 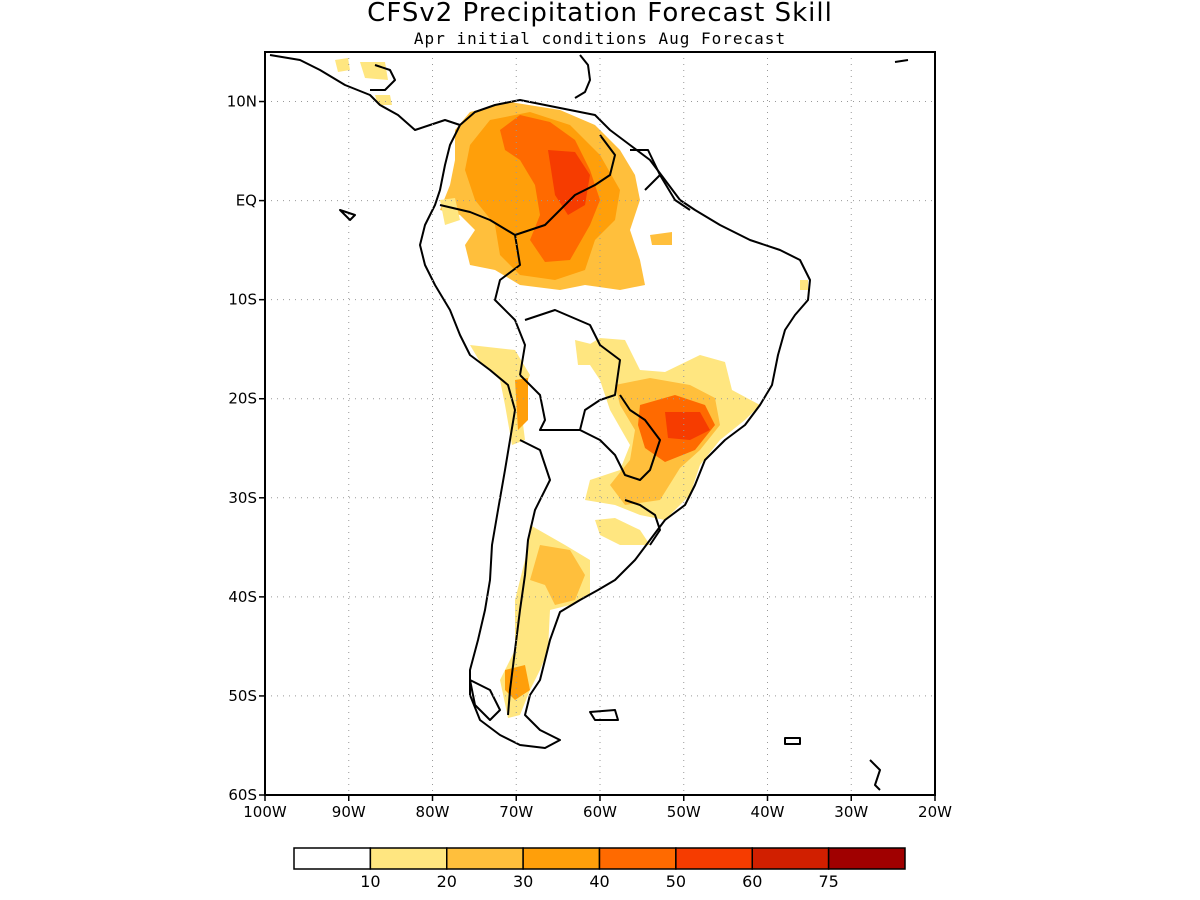 What do you see at coordinates (242, 597) in the screenshot?
I see `lat-tick-label: 40S` at bounding box center [242, 597].